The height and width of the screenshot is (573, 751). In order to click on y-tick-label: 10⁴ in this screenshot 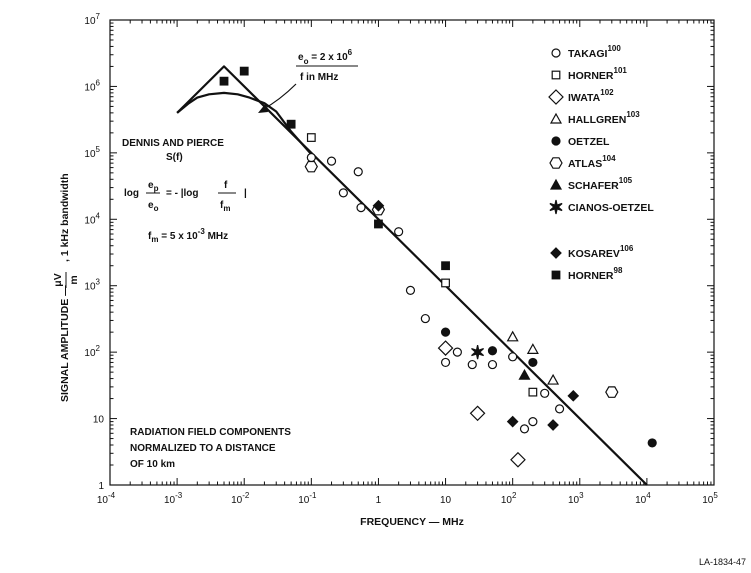, I will do `click(92, 218)`.